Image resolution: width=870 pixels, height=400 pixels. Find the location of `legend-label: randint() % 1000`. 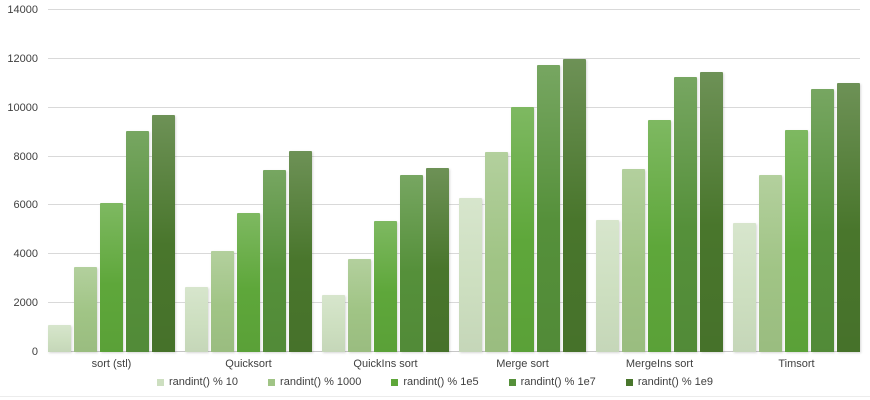

legend-label: randint() % 1000 is located at coordinates (321, 382).